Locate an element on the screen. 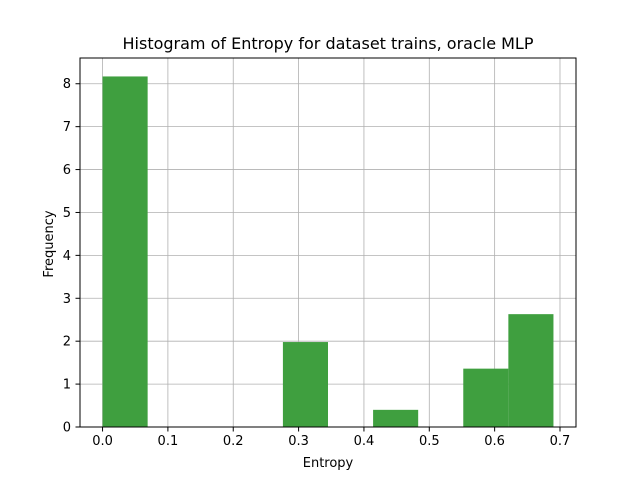 This screenshot has width=640, height=480. y-tick-label: 3 is located at coordinates (67, 299).